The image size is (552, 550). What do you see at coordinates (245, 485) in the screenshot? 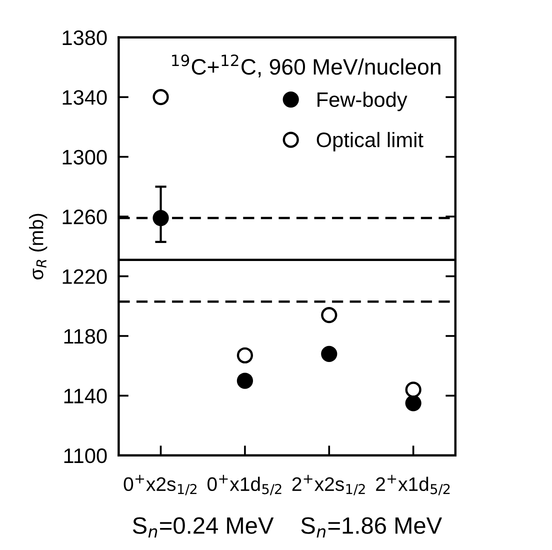
I see `x-tick-label: 0$^{+}$x1d$_{5/2}$` at bounding box center [245, 485].